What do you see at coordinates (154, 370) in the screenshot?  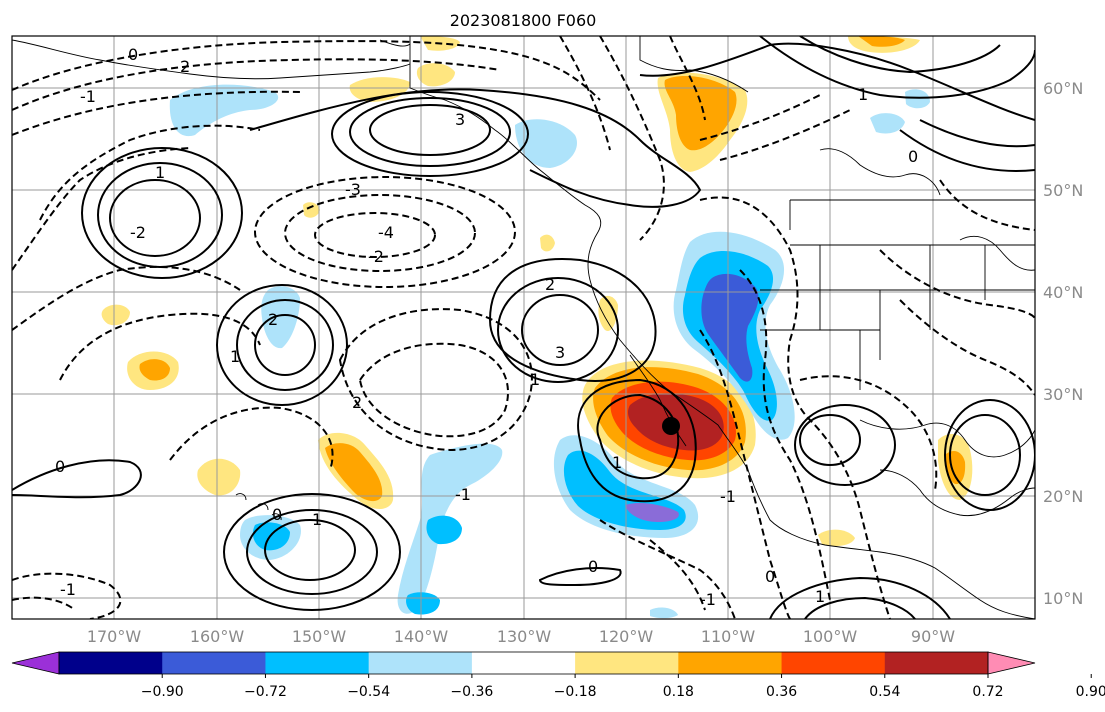 I see `warm-anomaly-west-pacific-core` at bounding box center [154, 370].